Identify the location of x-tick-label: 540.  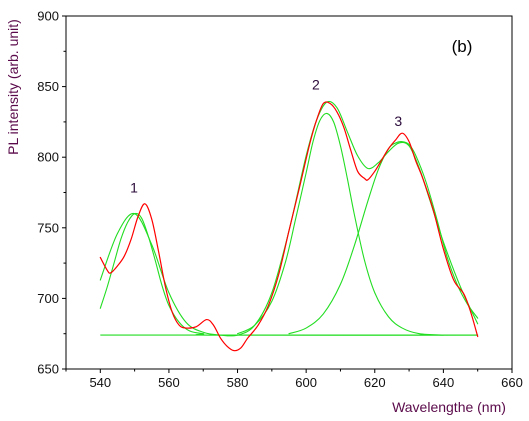
(100, 382).